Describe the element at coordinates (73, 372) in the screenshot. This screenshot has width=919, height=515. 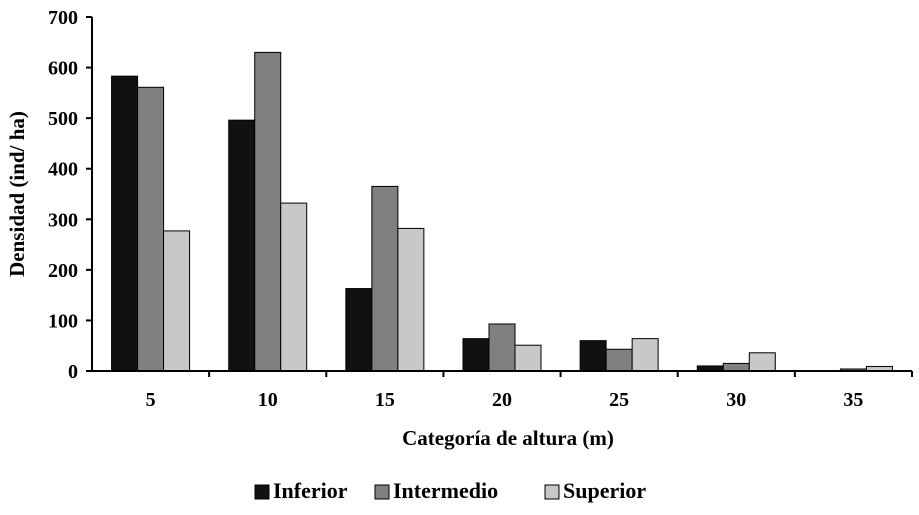
I see `y-tick-label: 0` at that location.